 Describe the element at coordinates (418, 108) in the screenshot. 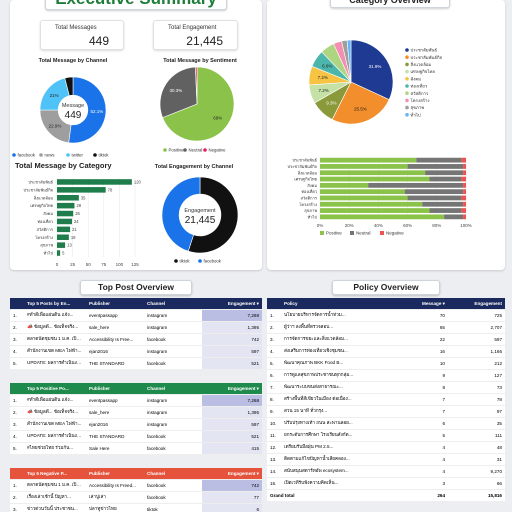

I see `legend-label: สุขภาพ` at that location.